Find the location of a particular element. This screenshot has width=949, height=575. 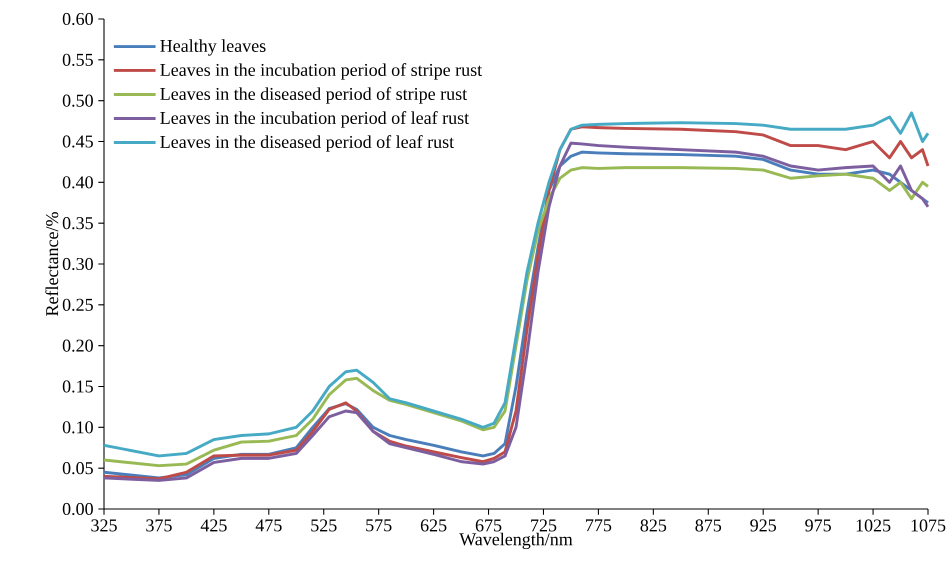

x-tick-label: 925 is located at coordinates (763, 525).